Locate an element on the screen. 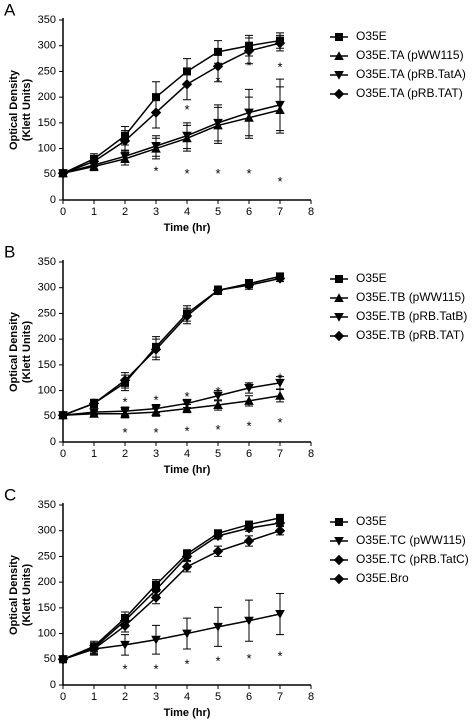 This screenshot has height=727, width=474. x-tick-label: 5 is located at coordinates (218, 454).